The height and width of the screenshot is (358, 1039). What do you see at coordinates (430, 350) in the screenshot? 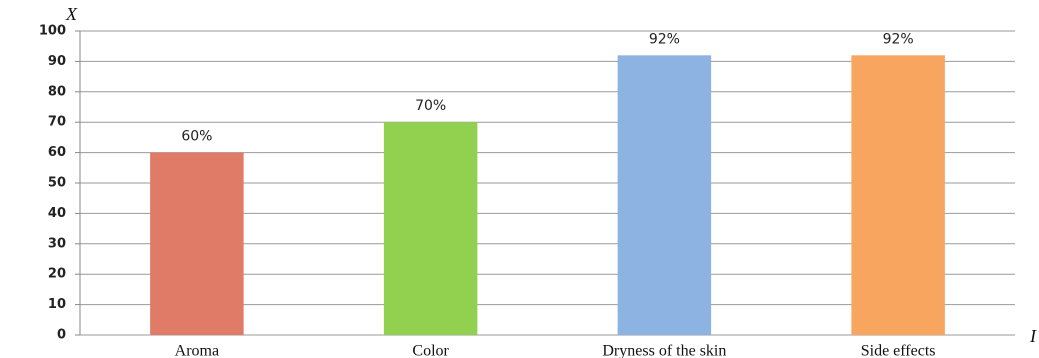
I see `x-tick-label: Color` at bounding box center [430, 350].